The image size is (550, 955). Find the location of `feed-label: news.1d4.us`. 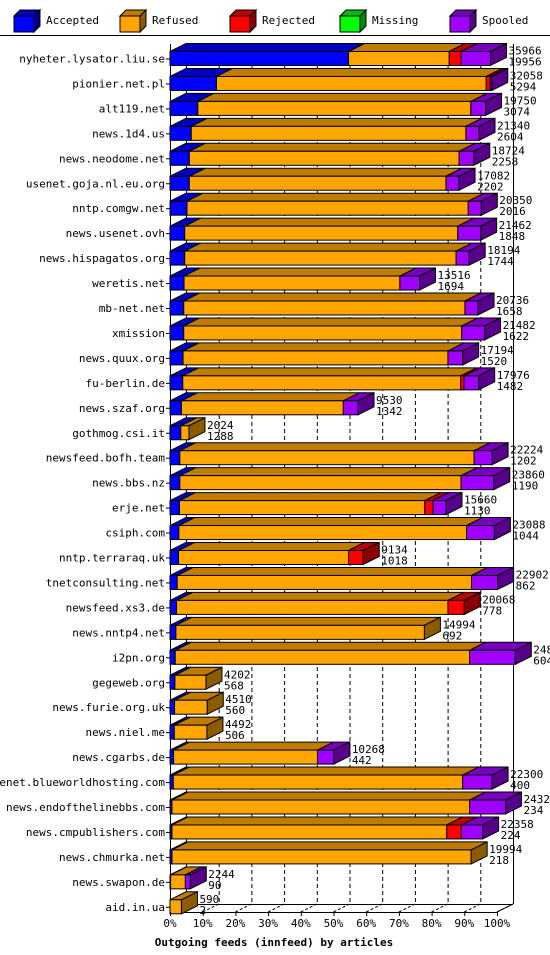

feed-label: news.1d4.us is located at coordinates (128, 133).